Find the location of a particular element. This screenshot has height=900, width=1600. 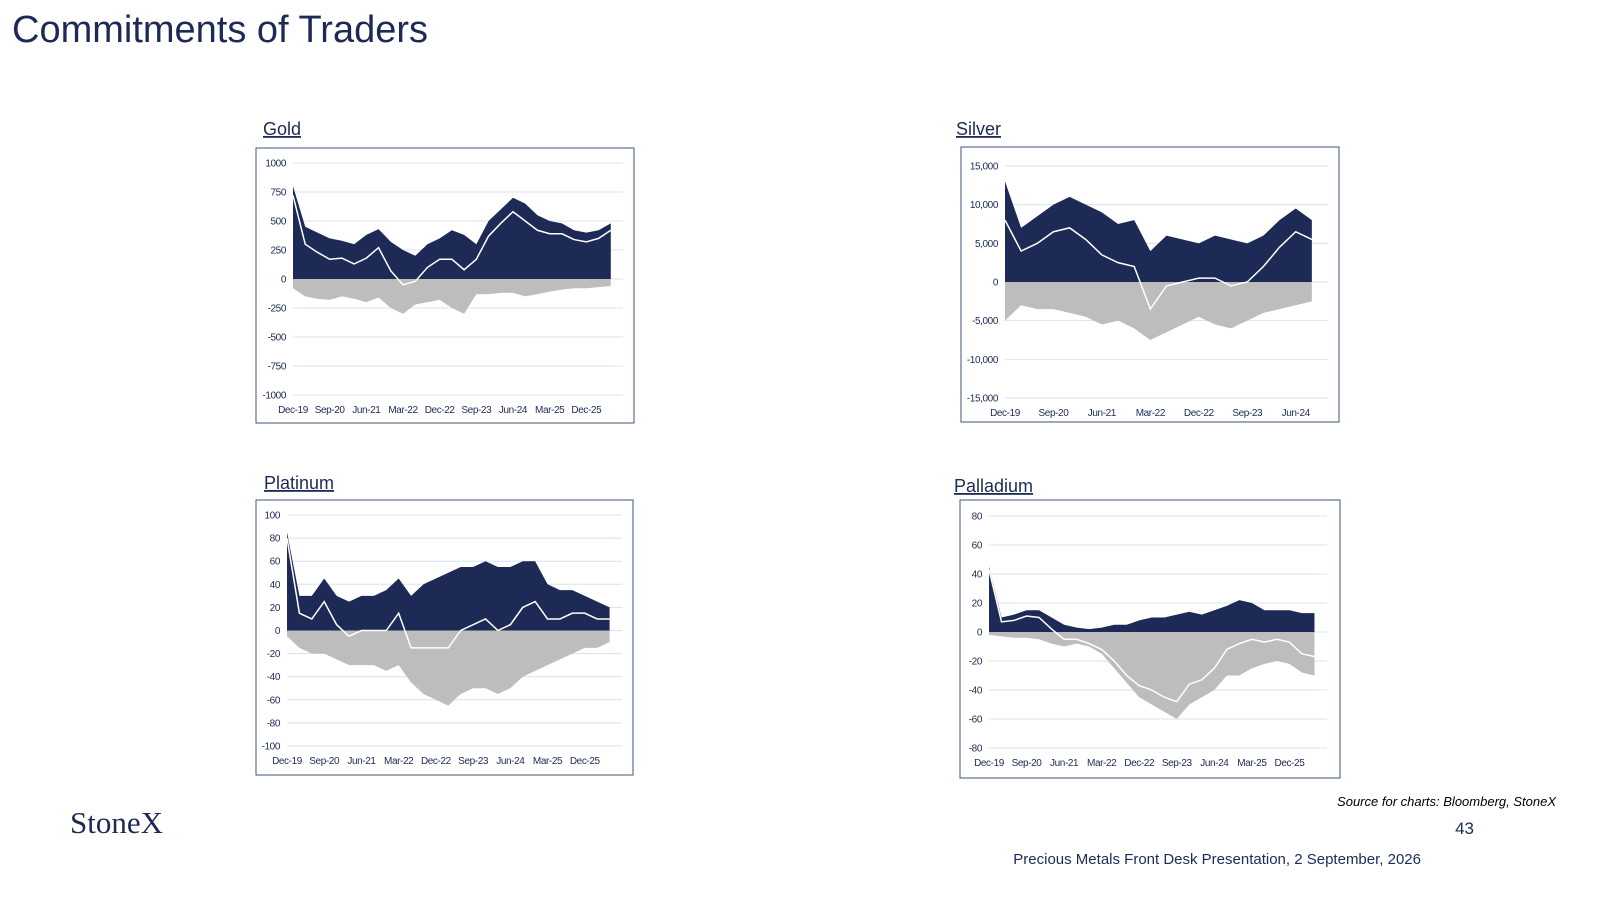

y-tick-label: 5,000 is located at coordinates (987, 244).